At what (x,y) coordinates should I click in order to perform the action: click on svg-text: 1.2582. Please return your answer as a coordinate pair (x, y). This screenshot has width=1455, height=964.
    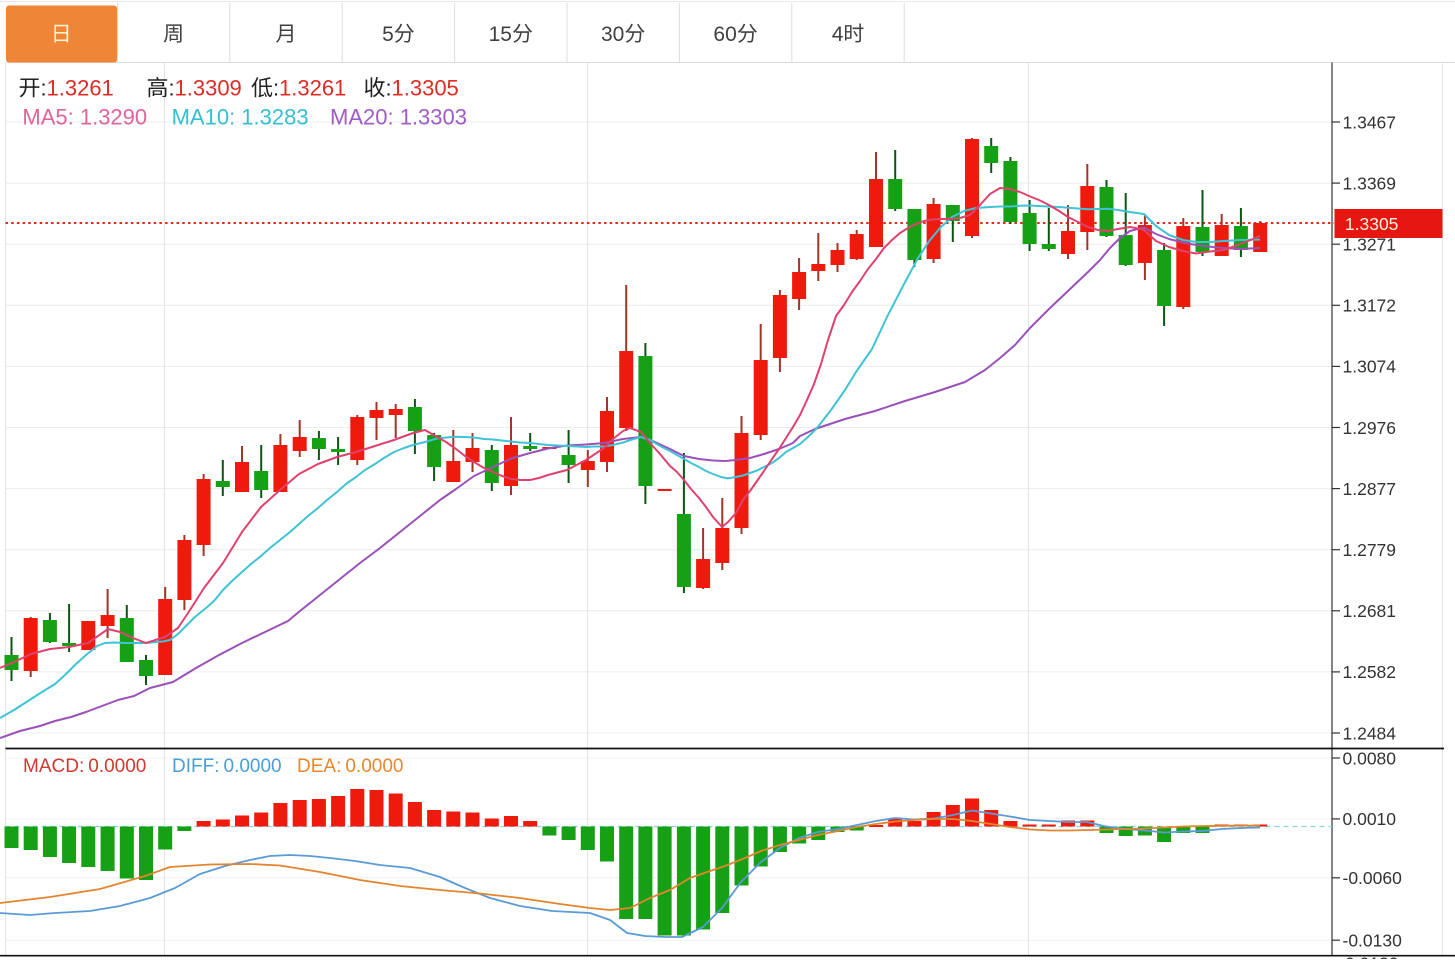
    Looking at the image, I should click on (1370, 672).